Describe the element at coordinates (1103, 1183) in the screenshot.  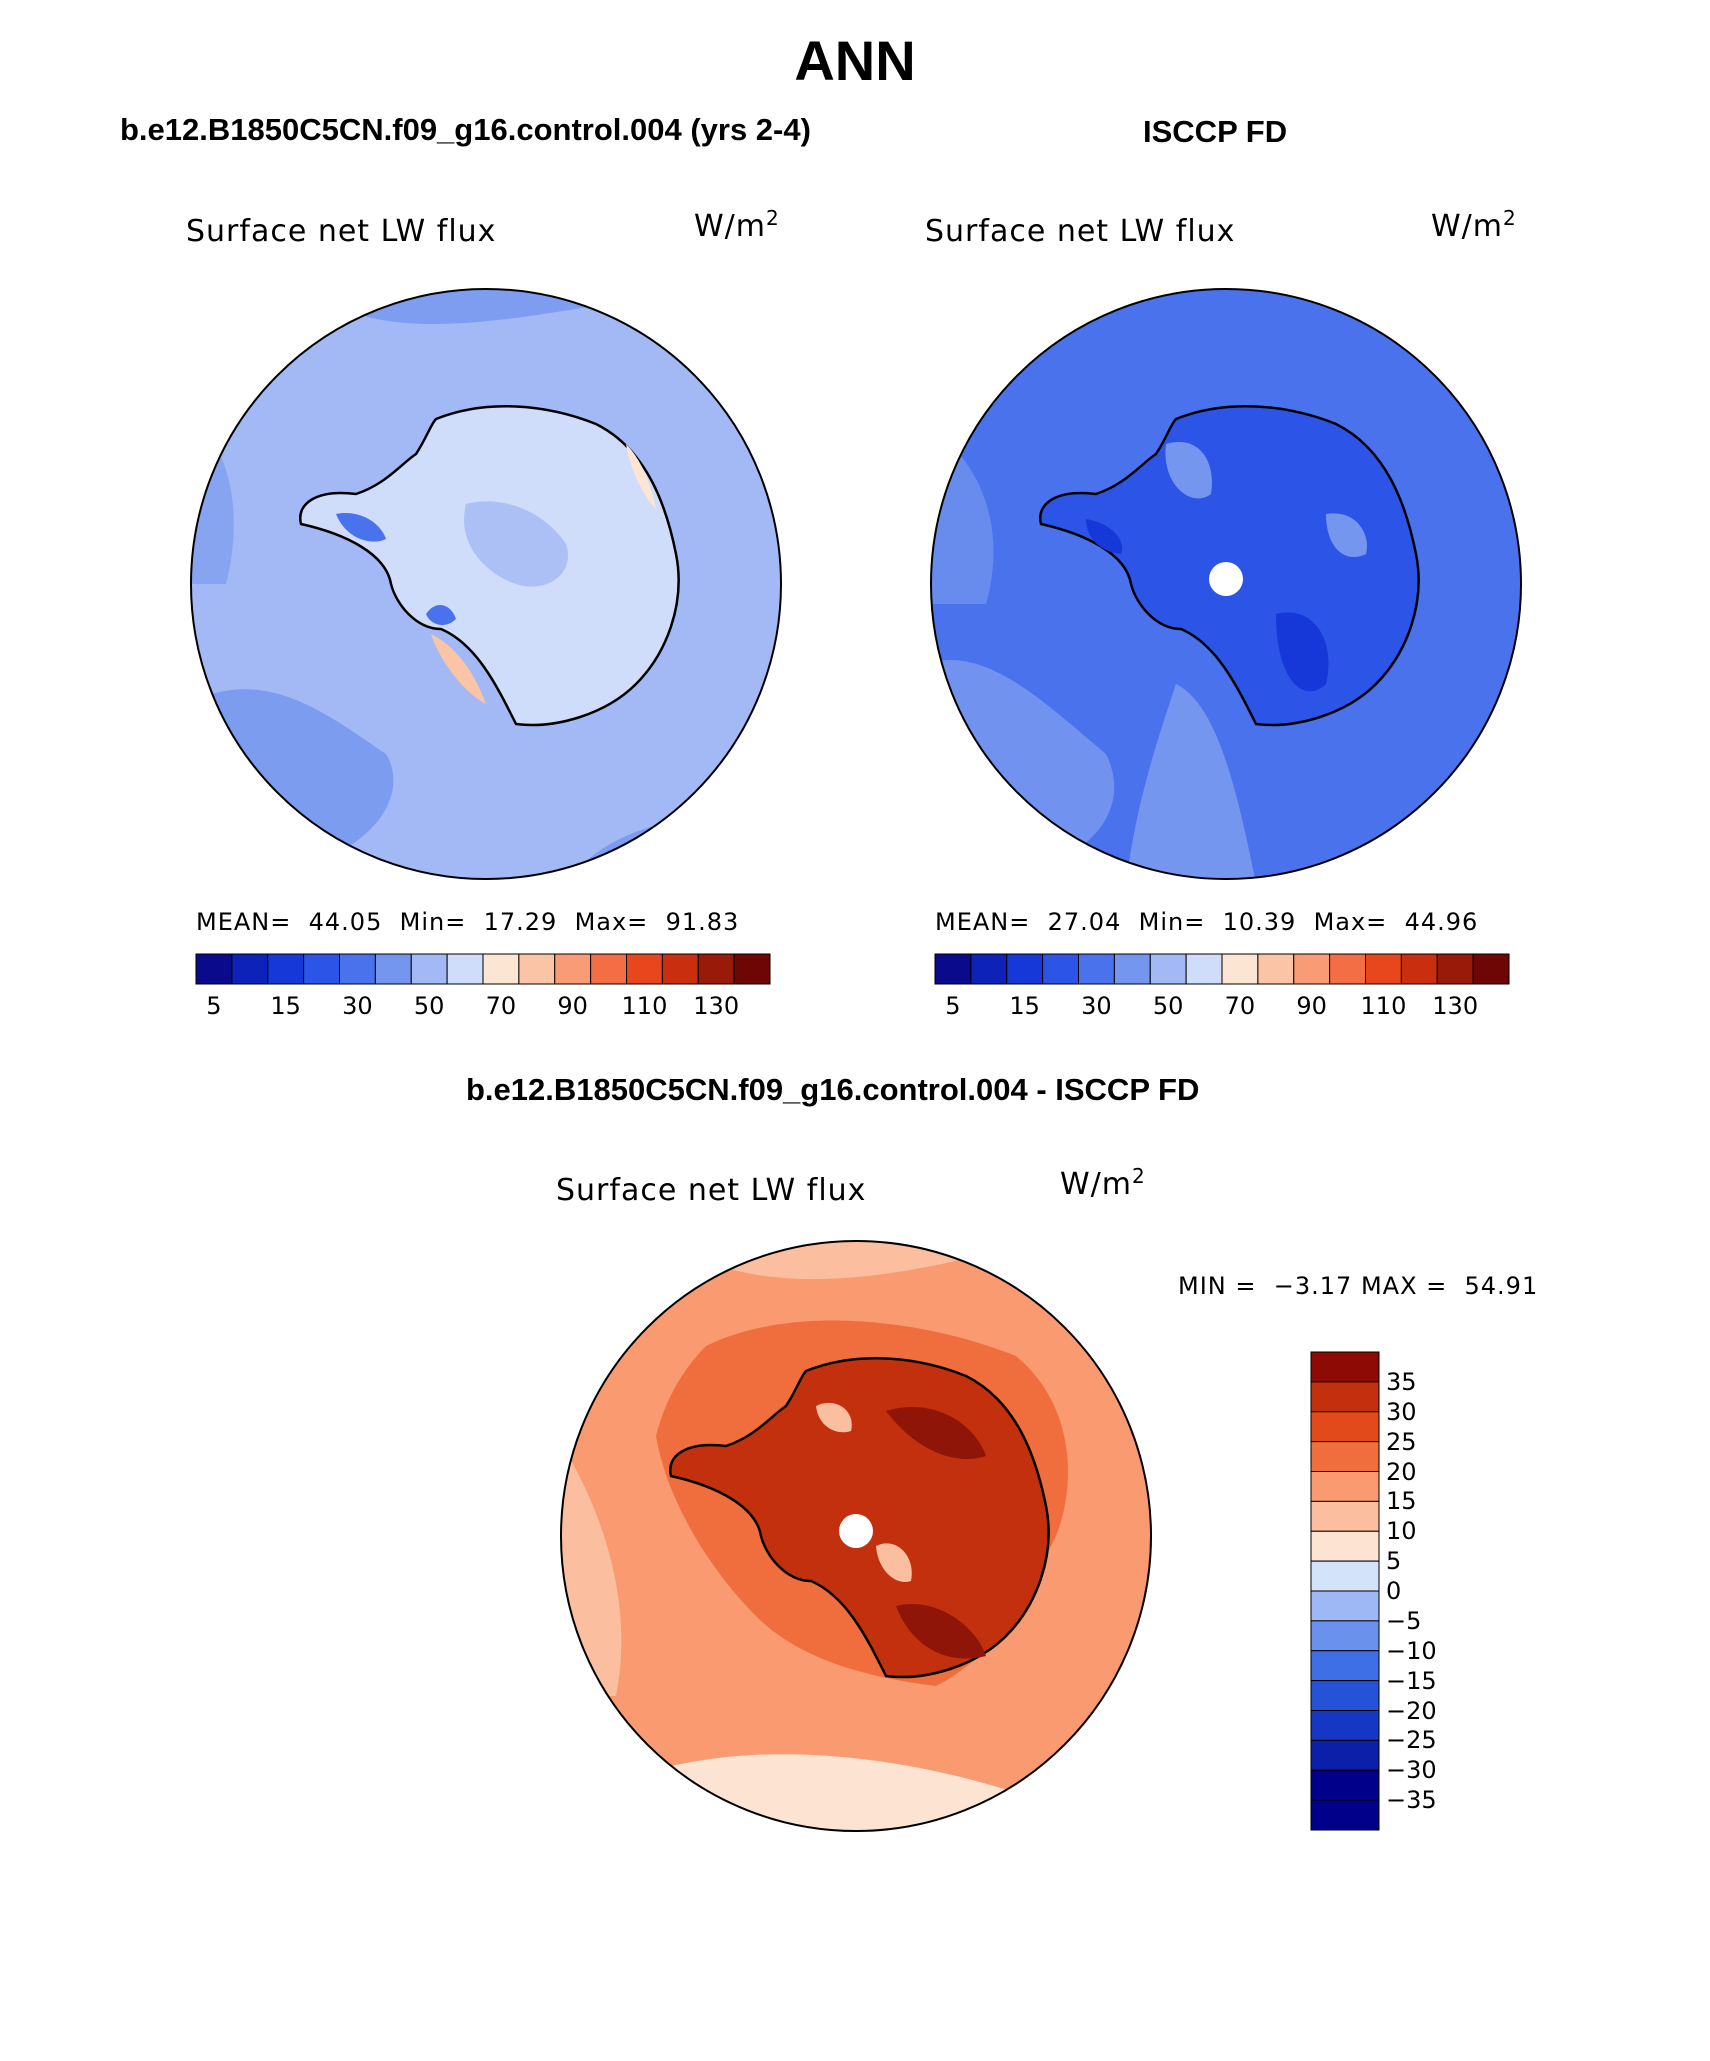
I see `panel-diff-units: W/m2` at that location.